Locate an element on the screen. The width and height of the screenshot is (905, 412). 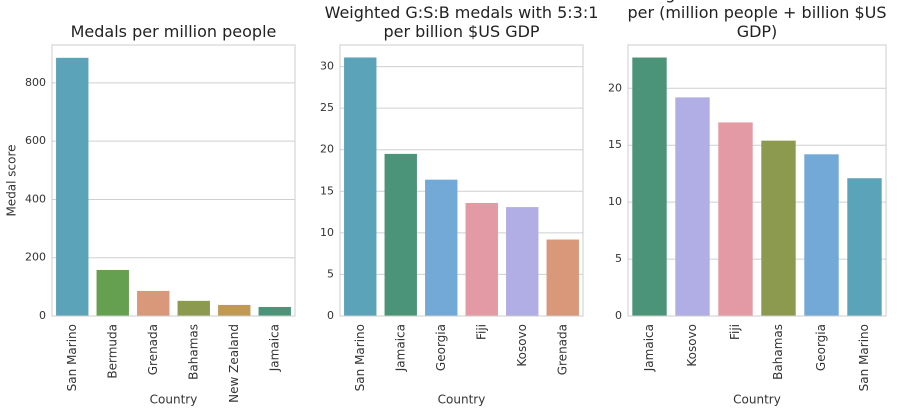
y-tick-label: 800 is located at coordinates (35, 82).